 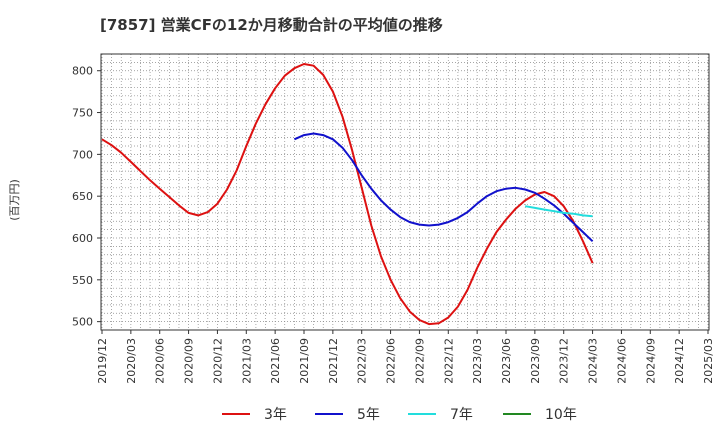 I want to click on y-tick-label: 750, so click(x=82, y=113).